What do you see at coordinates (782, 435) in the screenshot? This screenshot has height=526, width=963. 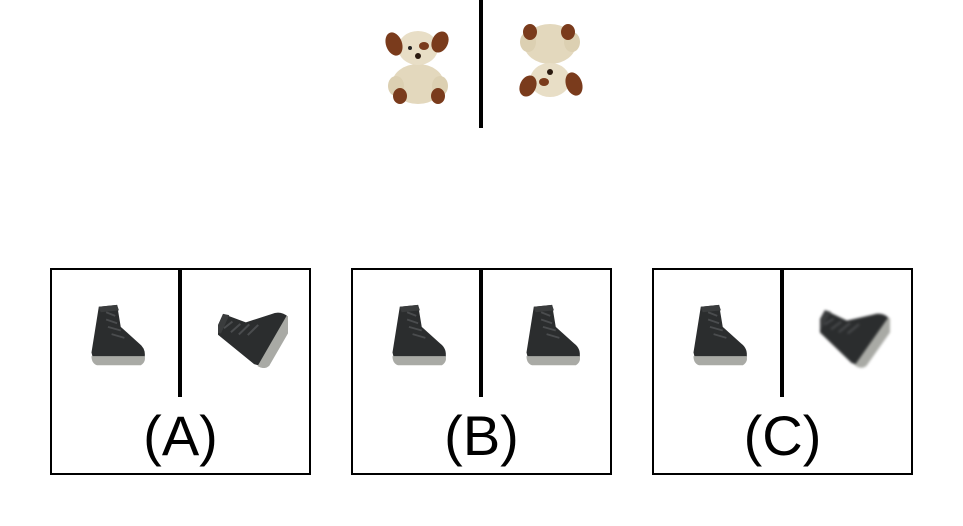 I see `option-label: (C)` at bounding box center [782, 435].